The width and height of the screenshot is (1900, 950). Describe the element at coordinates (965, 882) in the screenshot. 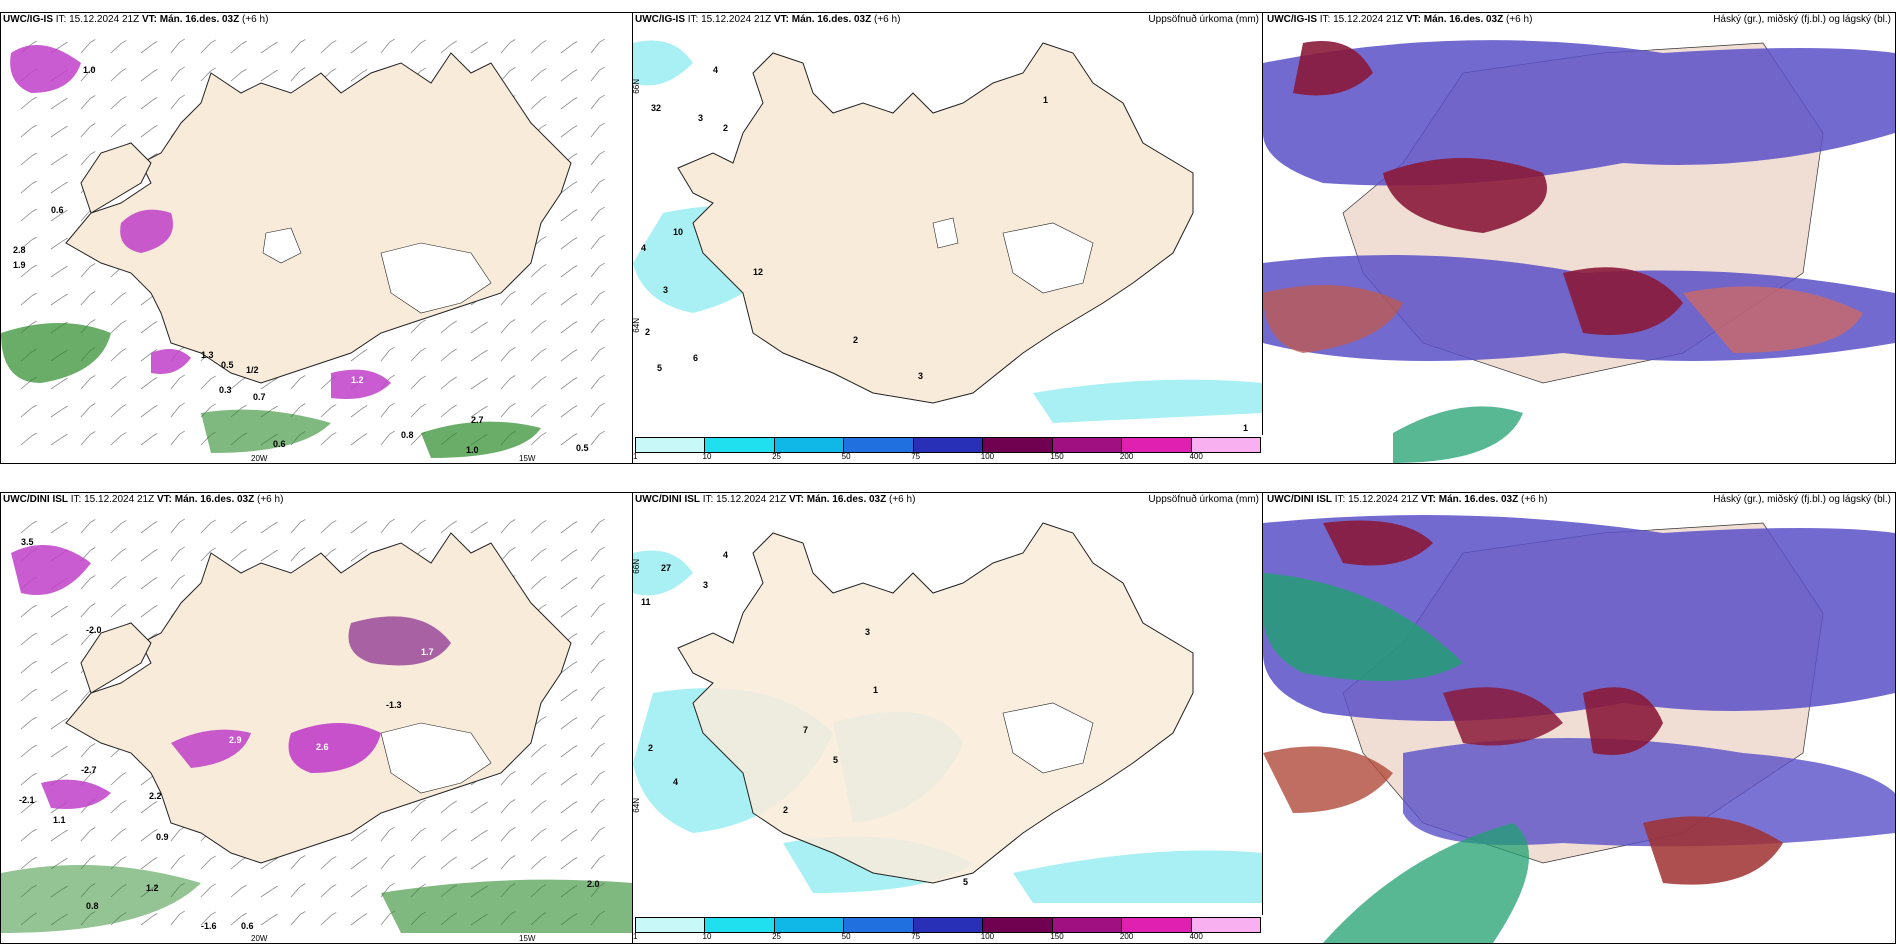

I see `precip-label: 5` at that location.